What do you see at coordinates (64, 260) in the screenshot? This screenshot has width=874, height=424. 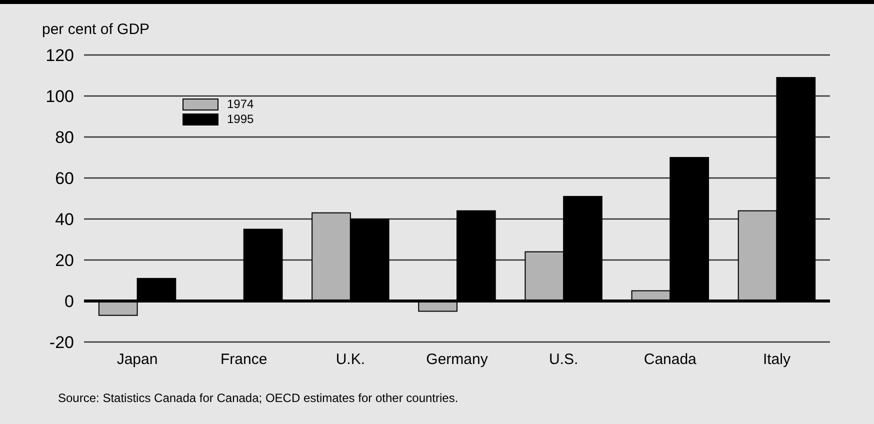 I see `y-tick-label: 20` at bounding box center [64, 260].